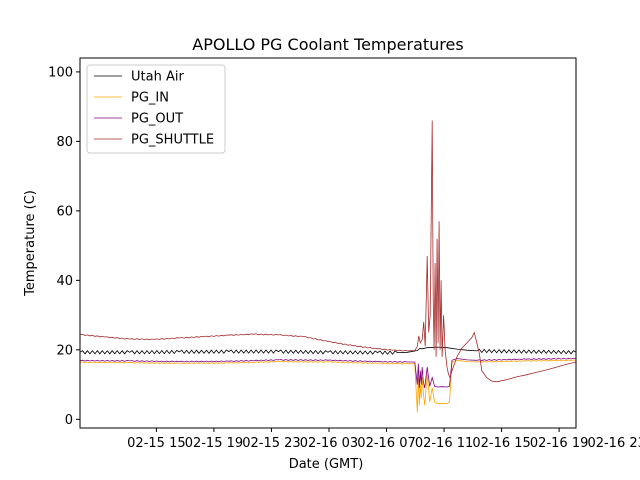 The image size is (640, 480). I want to click on x-tick-label: 02-16 03, so click(329, 443).